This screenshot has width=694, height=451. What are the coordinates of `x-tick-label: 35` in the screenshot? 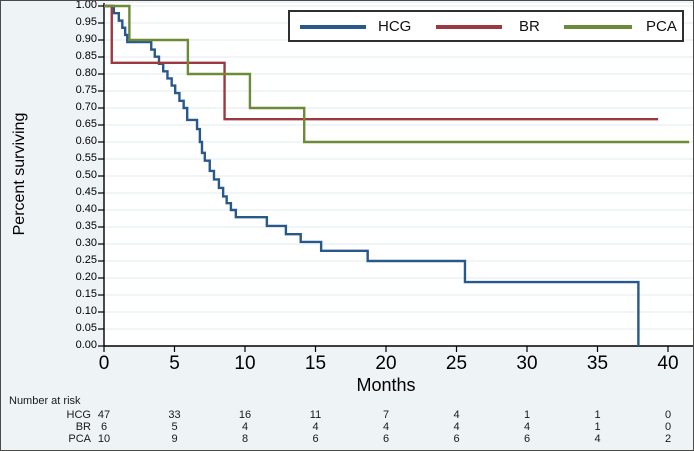 It's located at (597, 363).